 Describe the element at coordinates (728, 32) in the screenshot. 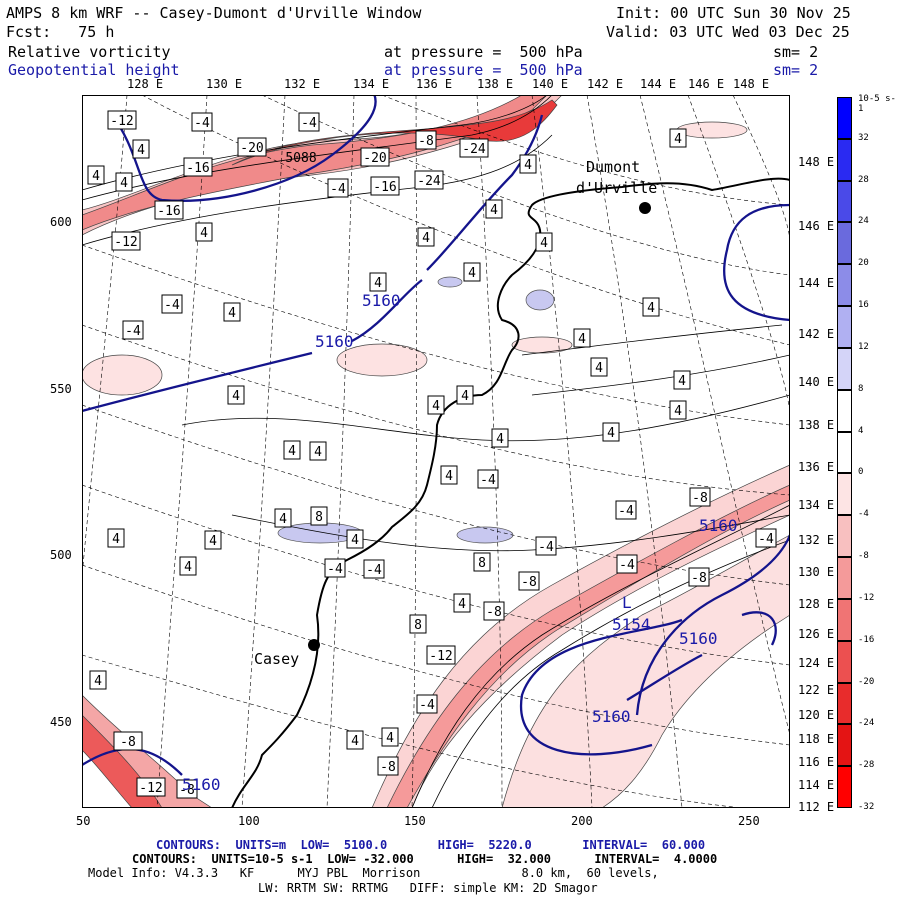

I see `valid-time: Valid: 03 UTC Wed 03 Dec 25` at that location.